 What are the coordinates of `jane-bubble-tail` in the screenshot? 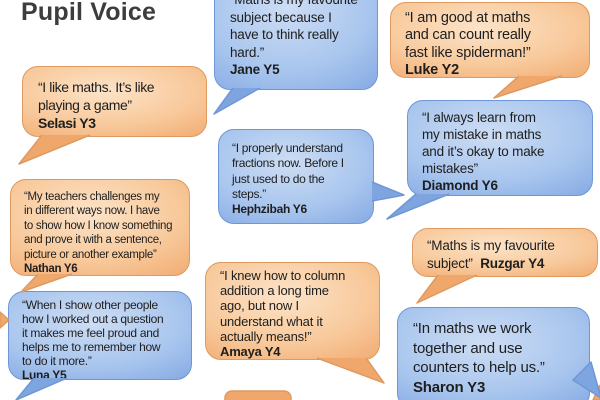 It's located at (237, 101).